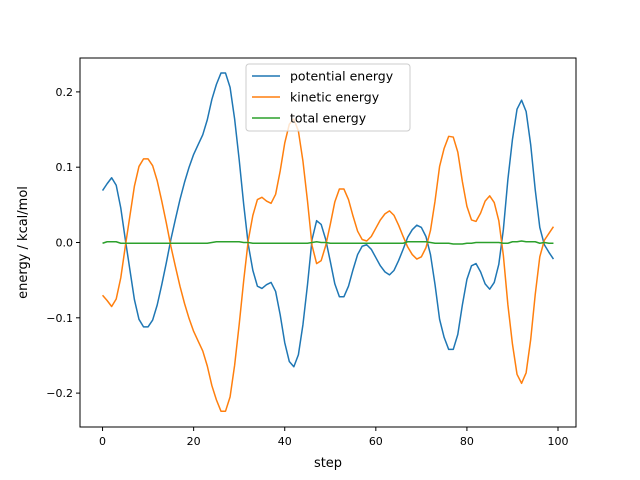 This screenshot has width=640, height=480. I want to click on y-tick-label: 0.0, so click(65, 243).